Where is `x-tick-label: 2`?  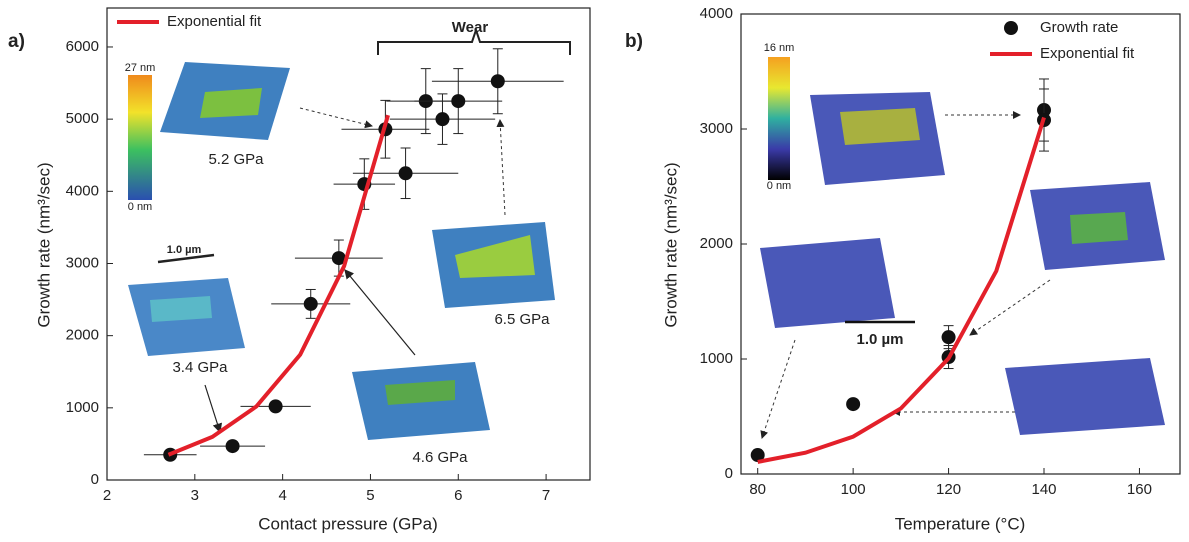 x-tick-label: 2 is located at coordinates (107, 495).